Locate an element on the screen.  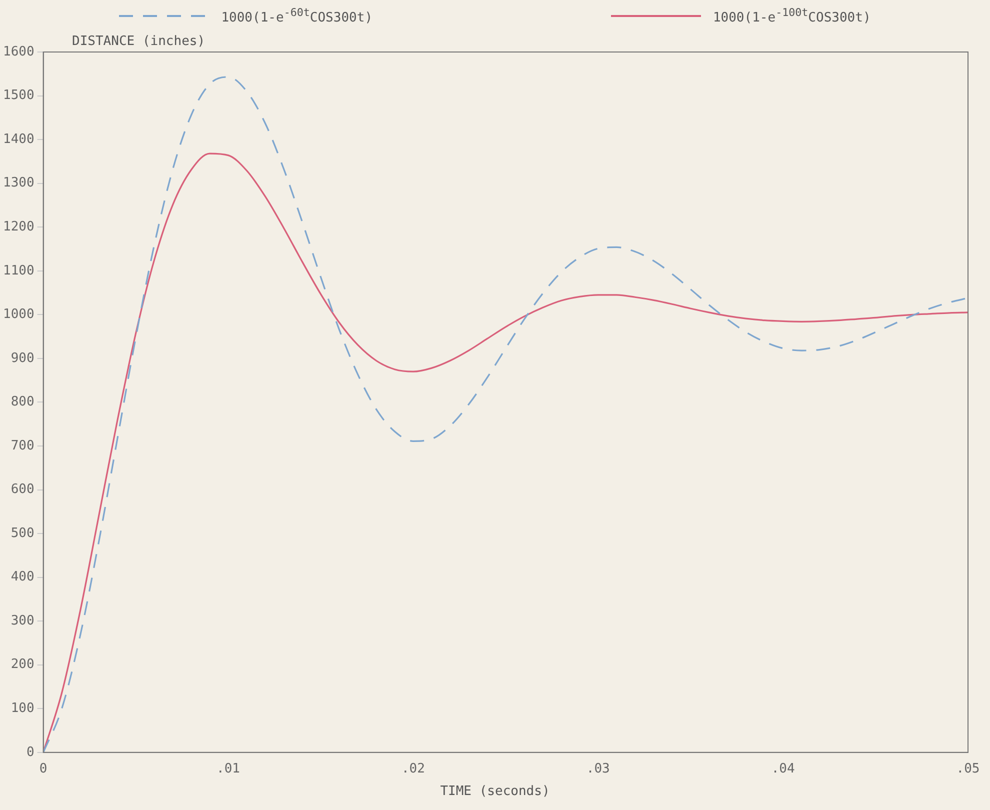
legend-label: 1000(1-e$^{-60t}$COS300t) is located at coordinates (297, 16).